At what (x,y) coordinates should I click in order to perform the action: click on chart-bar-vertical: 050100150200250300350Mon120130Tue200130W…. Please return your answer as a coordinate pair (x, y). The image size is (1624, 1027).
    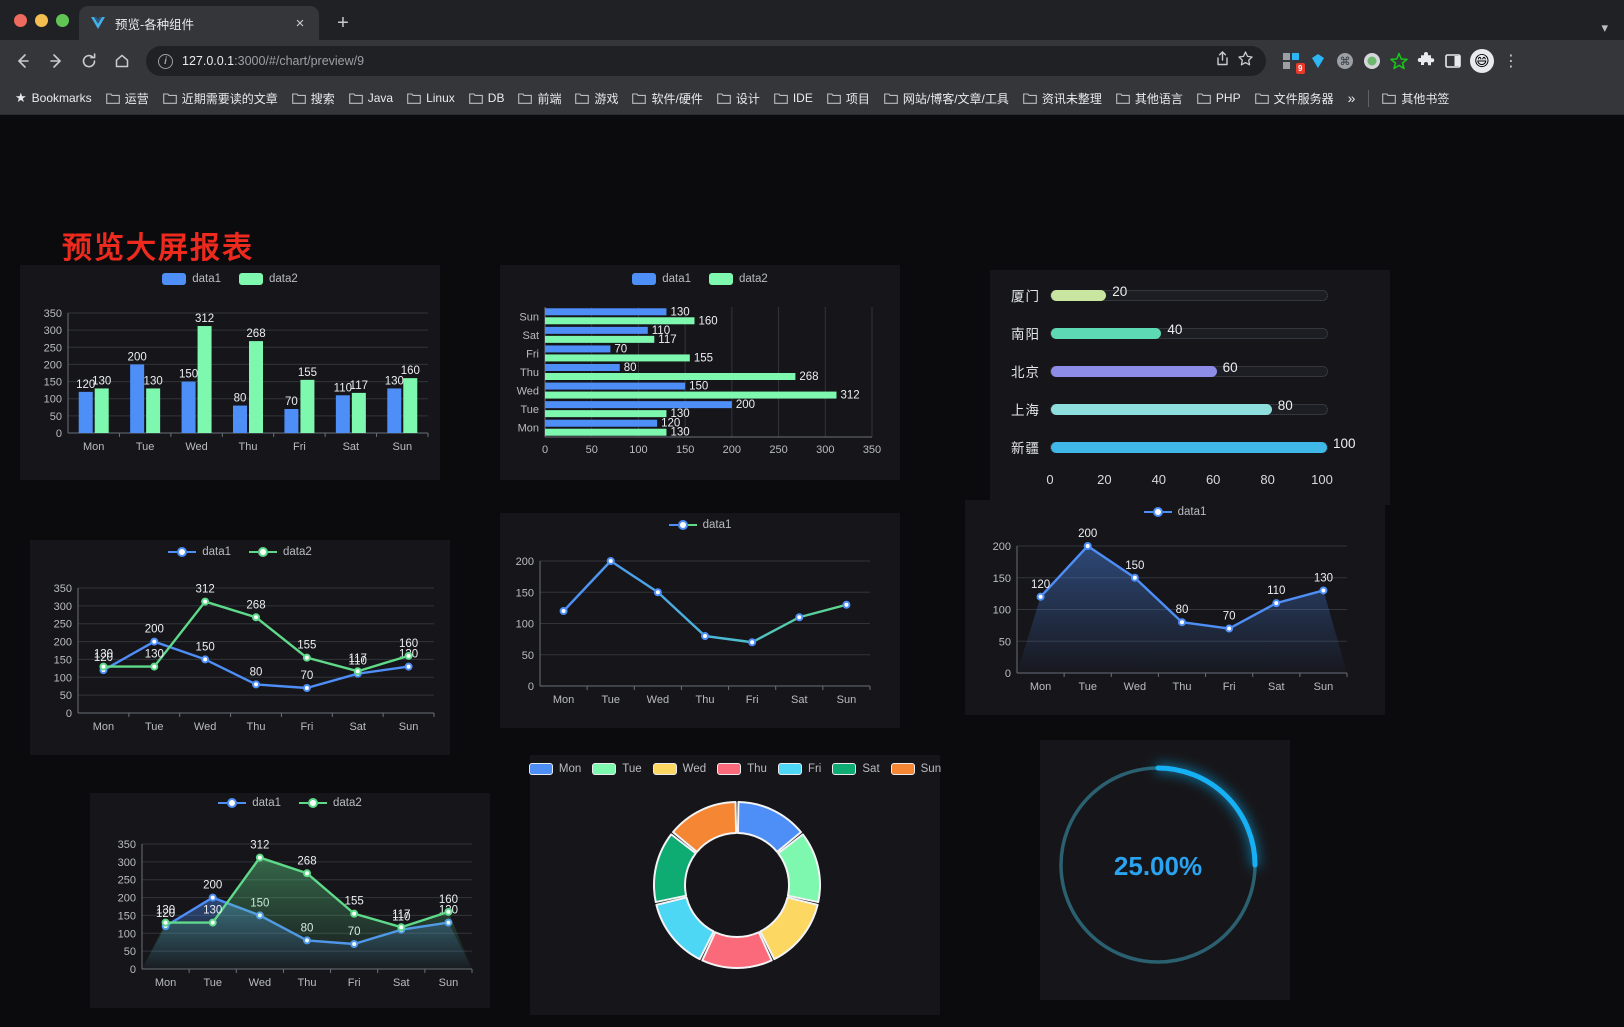
    Looking at the image, I should click on (230, 377).